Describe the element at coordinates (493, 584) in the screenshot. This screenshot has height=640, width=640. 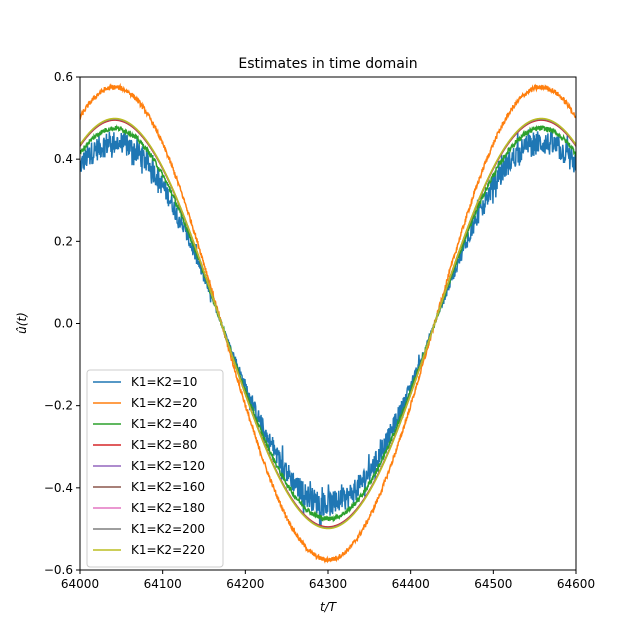
I see `x-tick-label: 64500` at that location.